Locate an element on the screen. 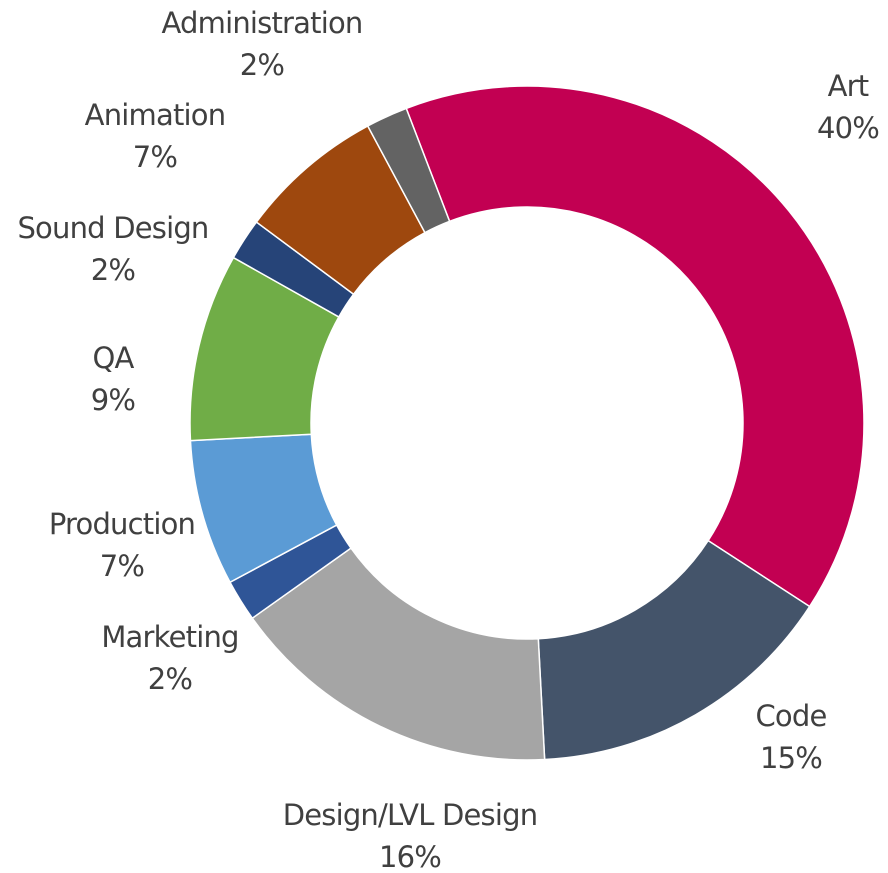 The height and width of the screenshot is (873, 888). slice-administration is located at coordinates (408, 170).